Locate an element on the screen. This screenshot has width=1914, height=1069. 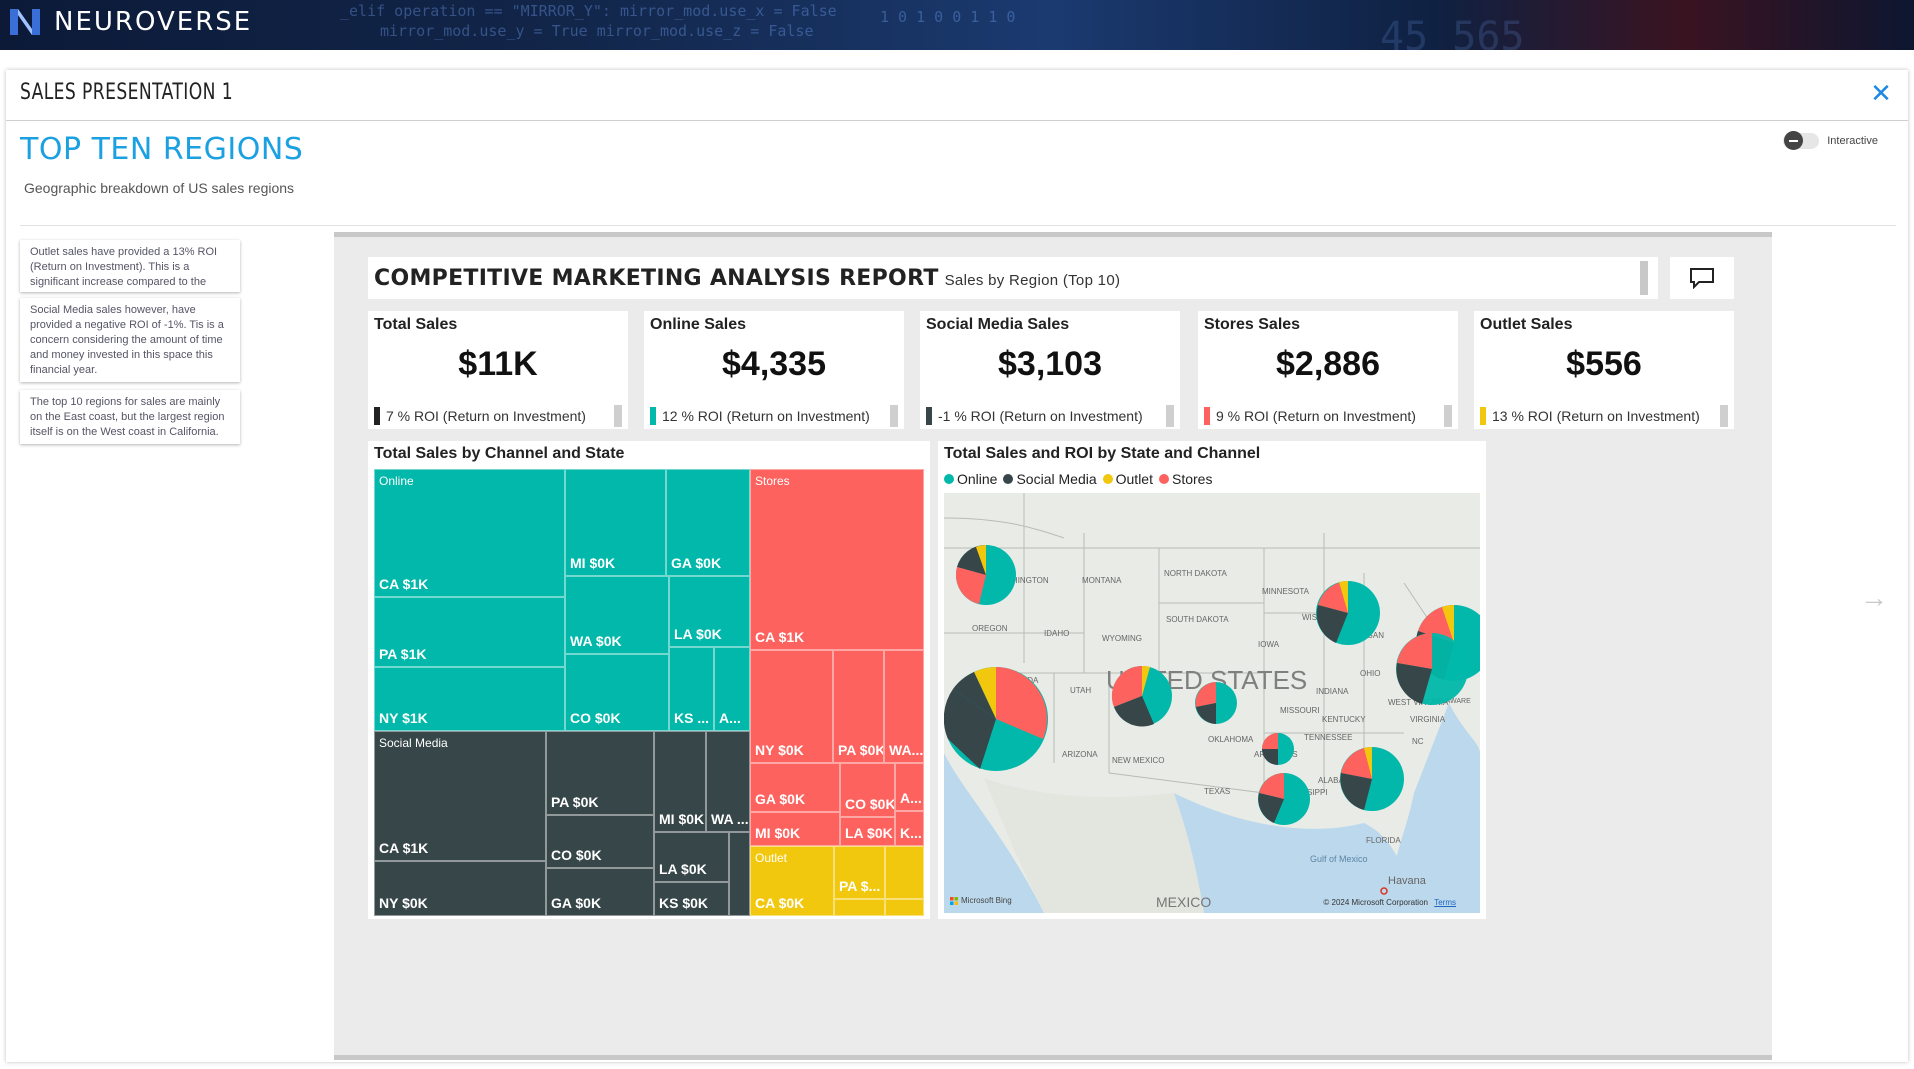
place-label: DELAWARE is located at coordinates (1451, 701).